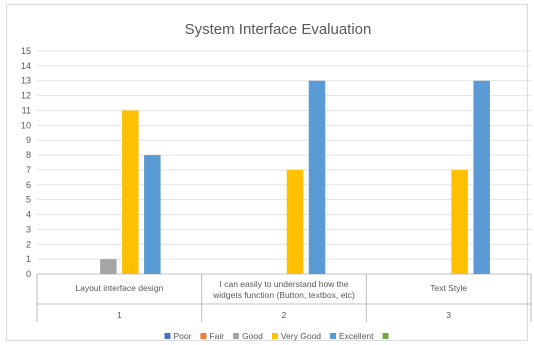 The height and width of the screenshot is (345, 534). I want to click on legend-label: Good, so click(252, 336).